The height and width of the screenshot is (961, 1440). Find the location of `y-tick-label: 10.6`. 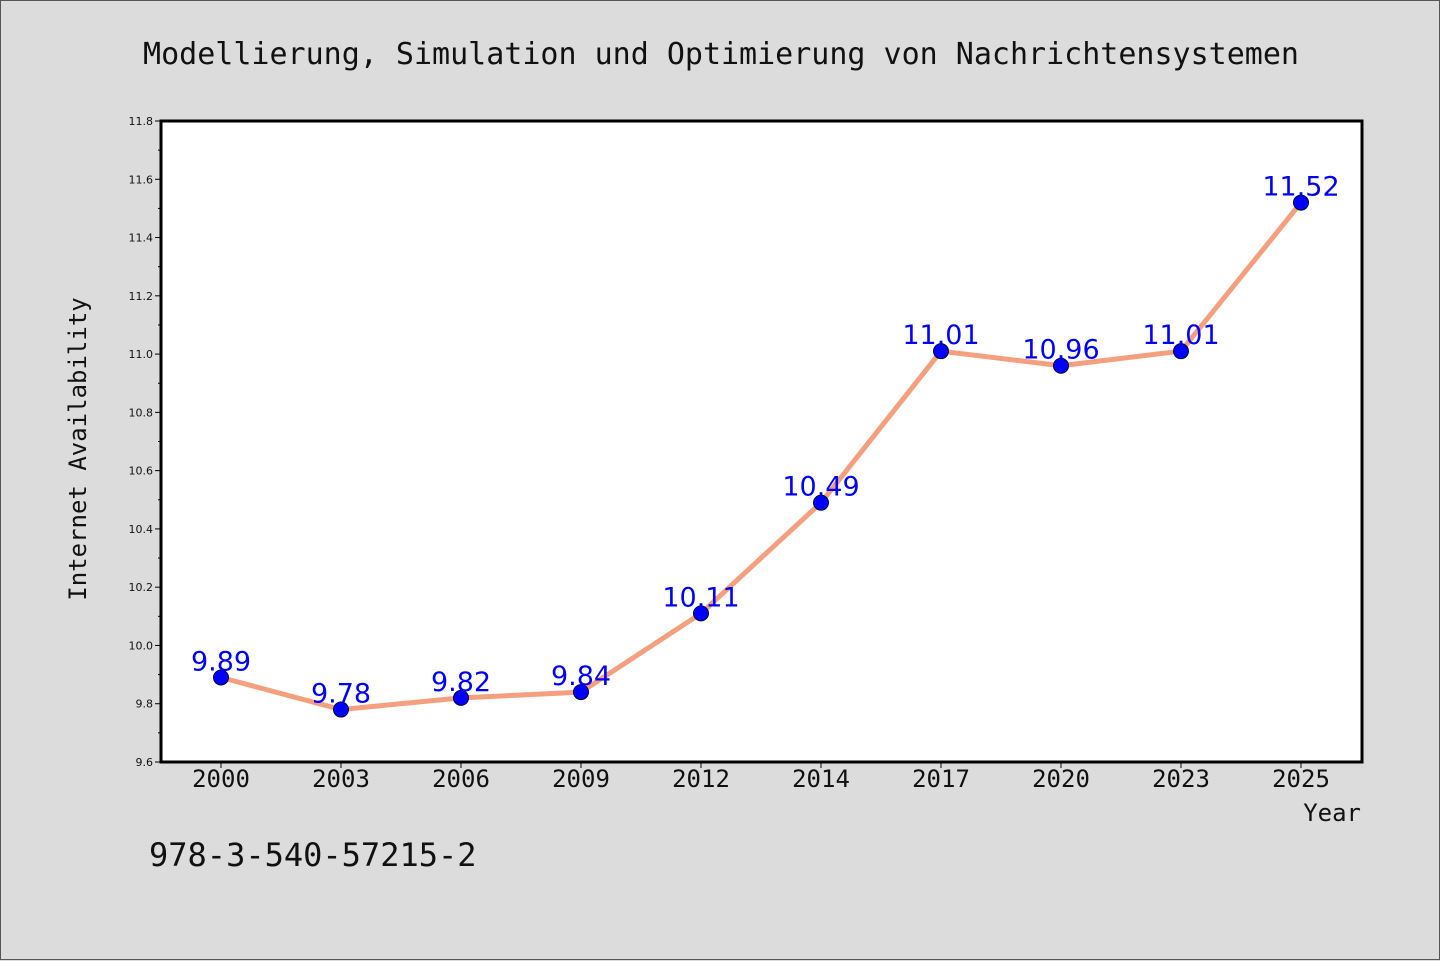

y-tick-label: 10.6 is located at coordinates (141, 471).